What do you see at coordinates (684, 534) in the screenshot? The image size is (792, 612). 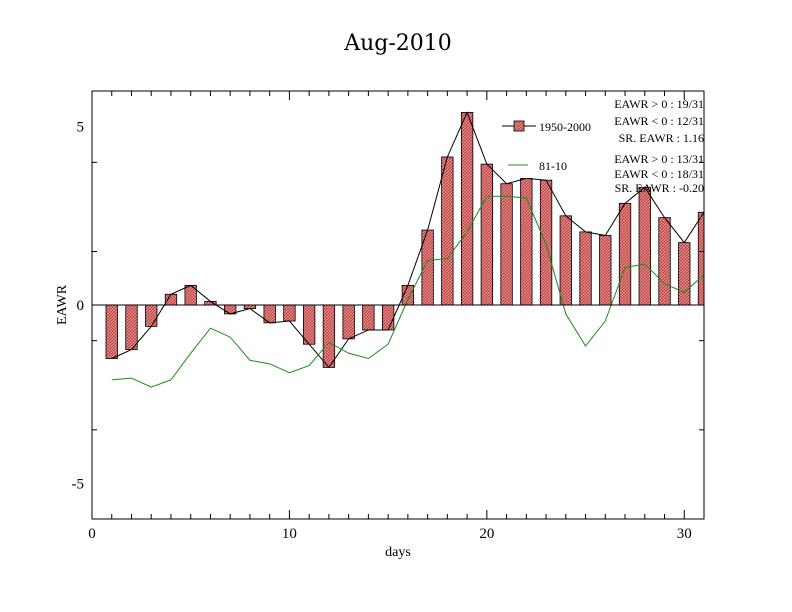 I see `x-tick-label: 30` at bounding box center [684, 534].